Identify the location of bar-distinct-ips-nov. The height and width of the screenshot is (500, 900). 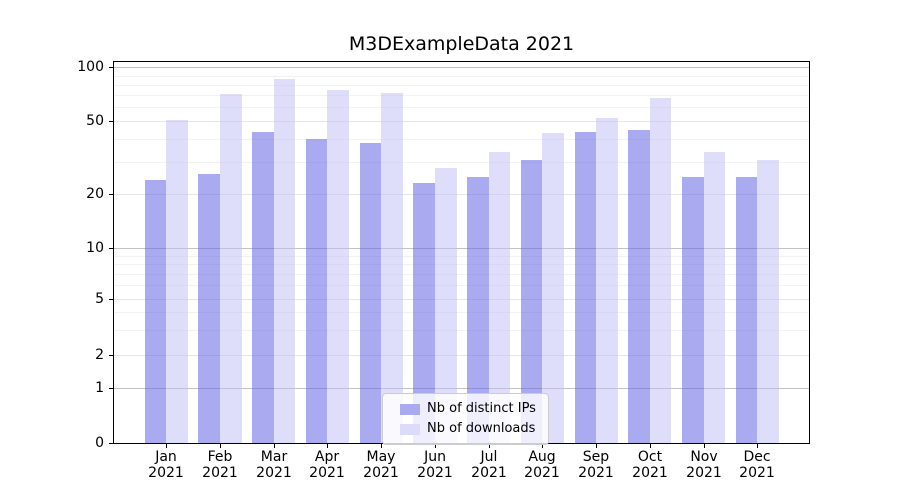
(693, 309).